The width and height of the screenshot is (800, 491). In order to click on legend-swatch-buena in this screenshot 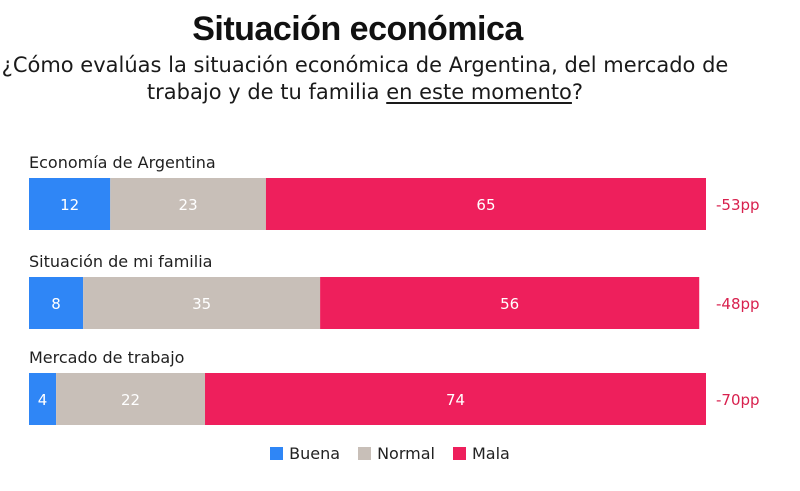, I will do `click(277, 453)`.